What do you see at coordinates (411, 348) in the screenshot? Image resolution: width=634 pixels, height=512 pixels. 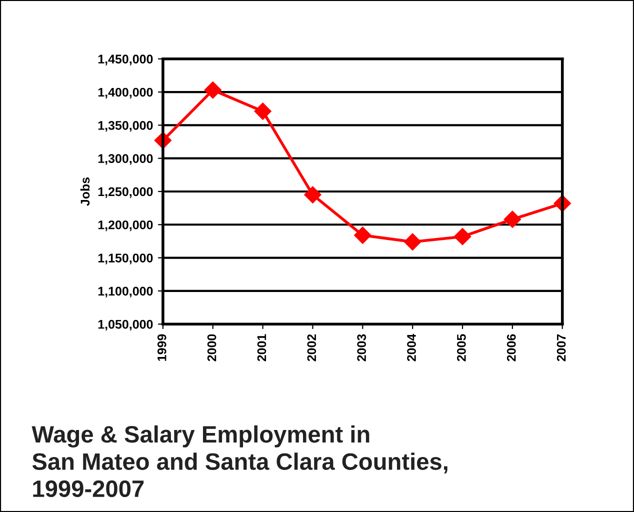 I see `x-tick-label: 2004` at bounding box center [411, 348].